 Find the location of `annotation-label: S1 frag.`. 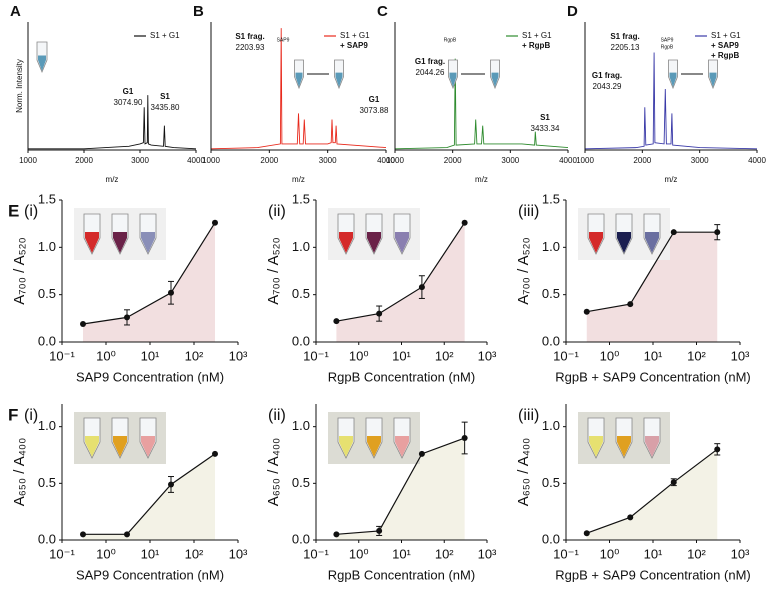

annotation-label: S1 frag. is located at coordinates (249, 36).